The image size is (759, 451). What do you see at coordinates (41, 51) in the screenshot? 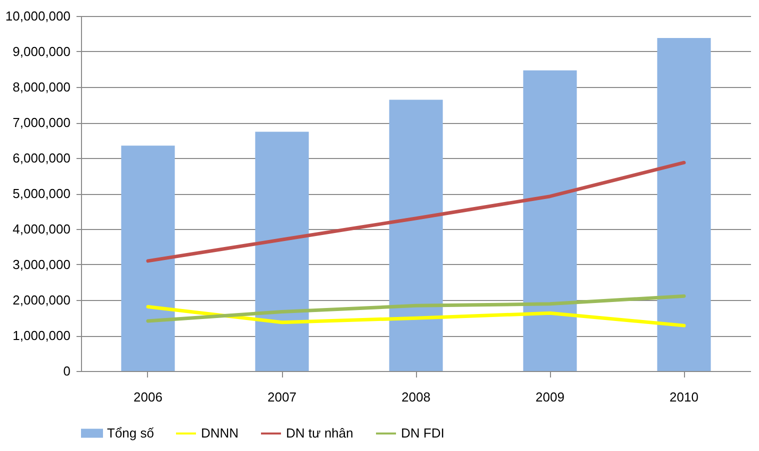
I see `y-tick-label: 9,000,000` at bounding box center [41, 51].